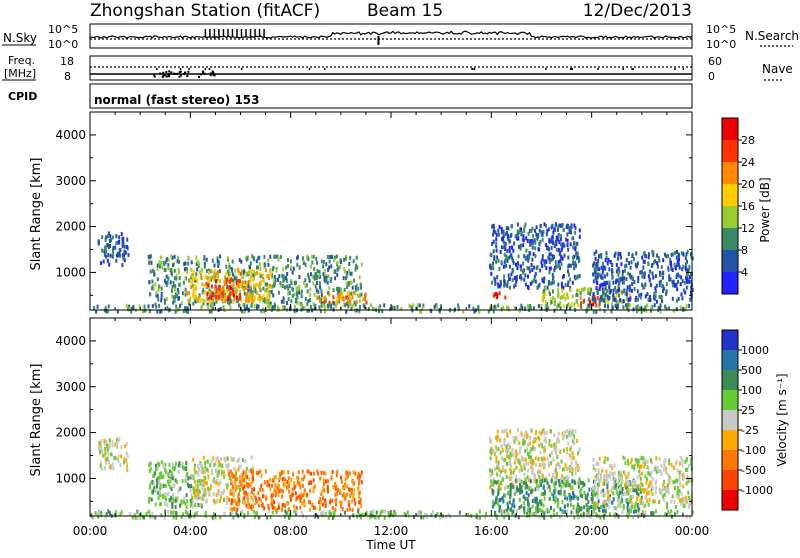 The height and width of the screenshot is (558, 800). I want to click on freq-panel: Freq. [MHz] 18 8 60 0 Nave, so click(397, 68).